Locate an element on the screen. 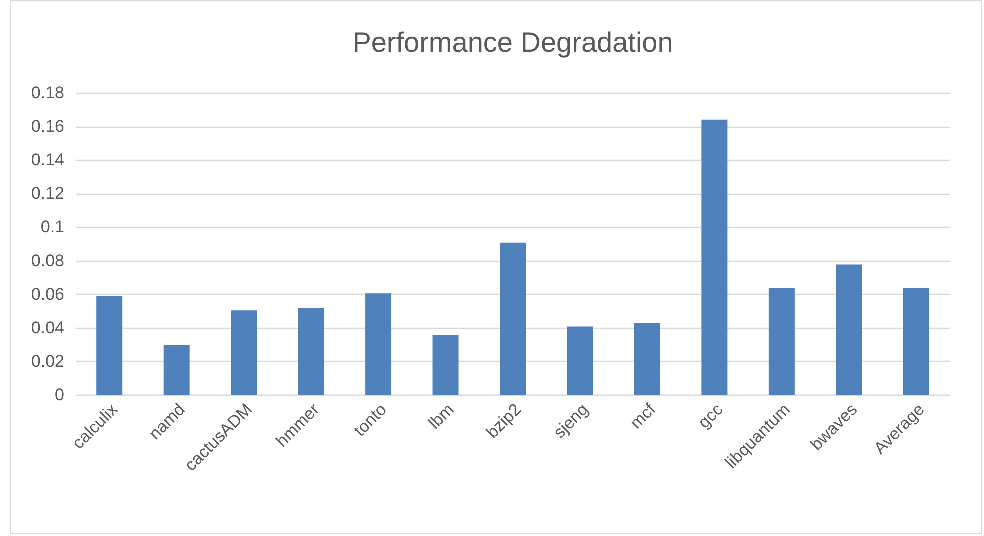 The image size is (984, 536). y-tick-label: 0.12 is located at coordinates (47, 194).